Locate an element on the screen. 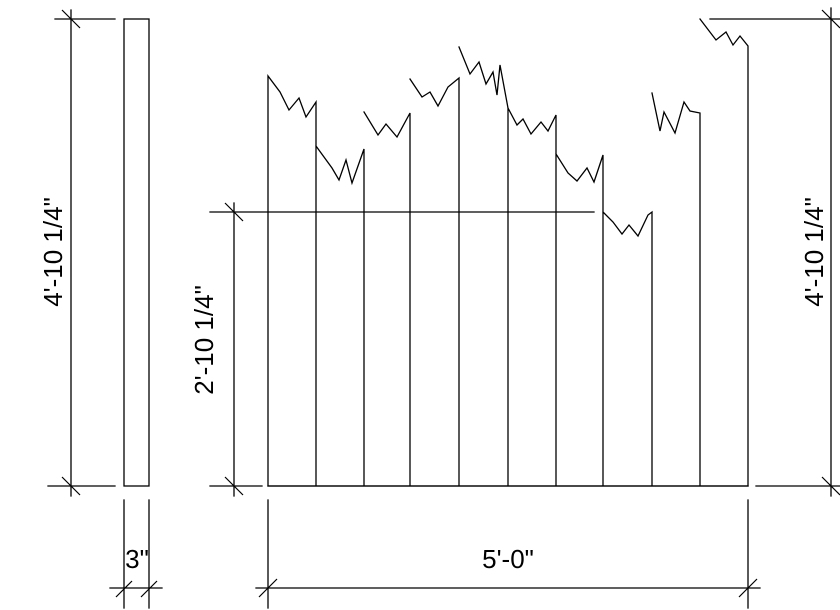 This screenshot has width=840, height=610. width-label: 5'-0" is located at coordinates (508, 559).